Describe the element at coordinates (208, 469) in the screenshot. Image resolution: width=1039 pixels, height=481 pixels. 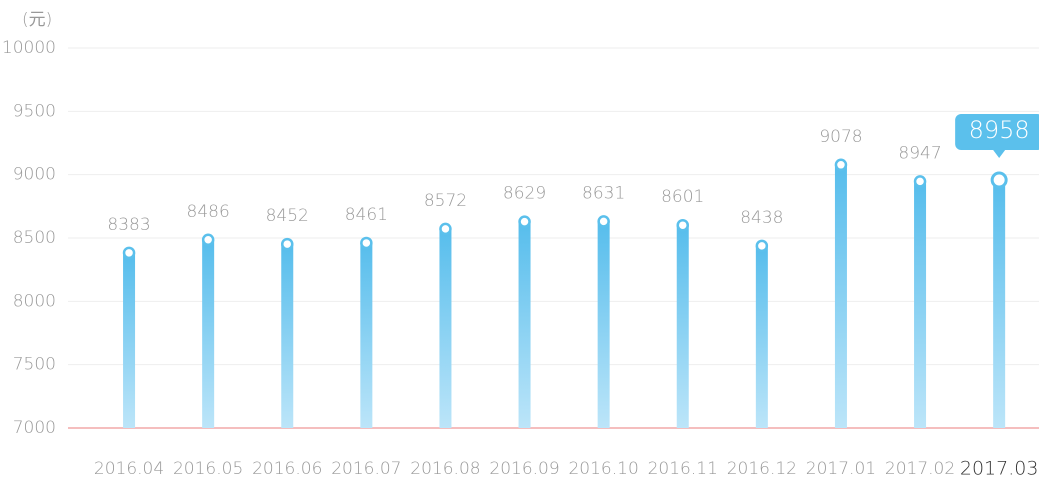
I see `x-tick-label: 2016.05` at that location.